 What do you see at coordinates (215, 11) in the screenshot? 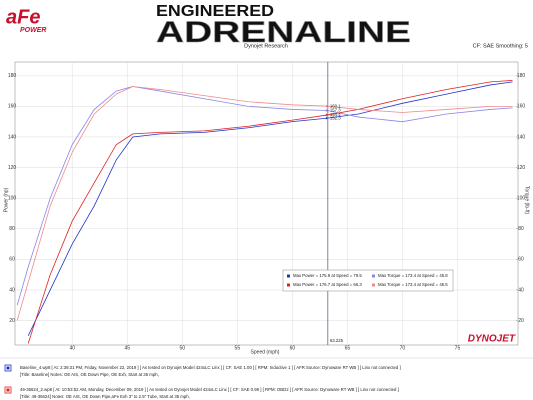
I see `tagline: ENGINEERED` at bounding box center [215, 11].